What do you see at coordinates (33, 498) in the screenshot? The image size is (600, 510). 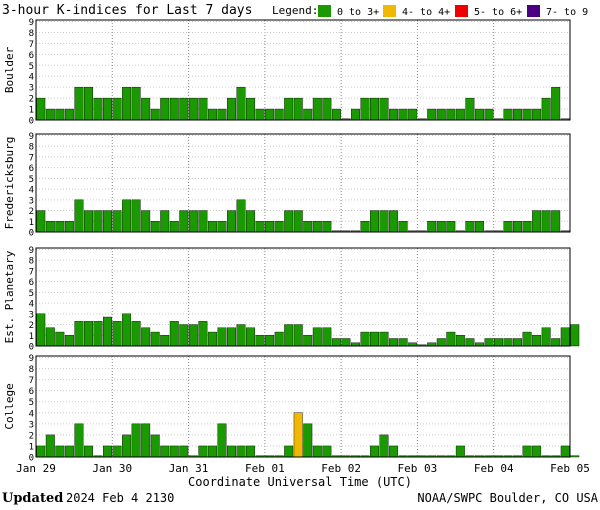 I see `updated-label: Updated` at bounding box center [33, 498].